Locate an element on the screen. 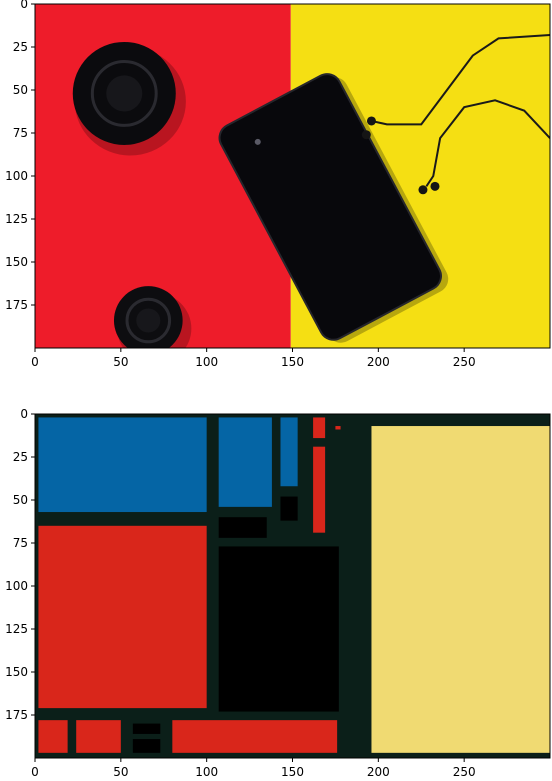  photo-y-tick-label: 75 is located at coordinates (20, 133).